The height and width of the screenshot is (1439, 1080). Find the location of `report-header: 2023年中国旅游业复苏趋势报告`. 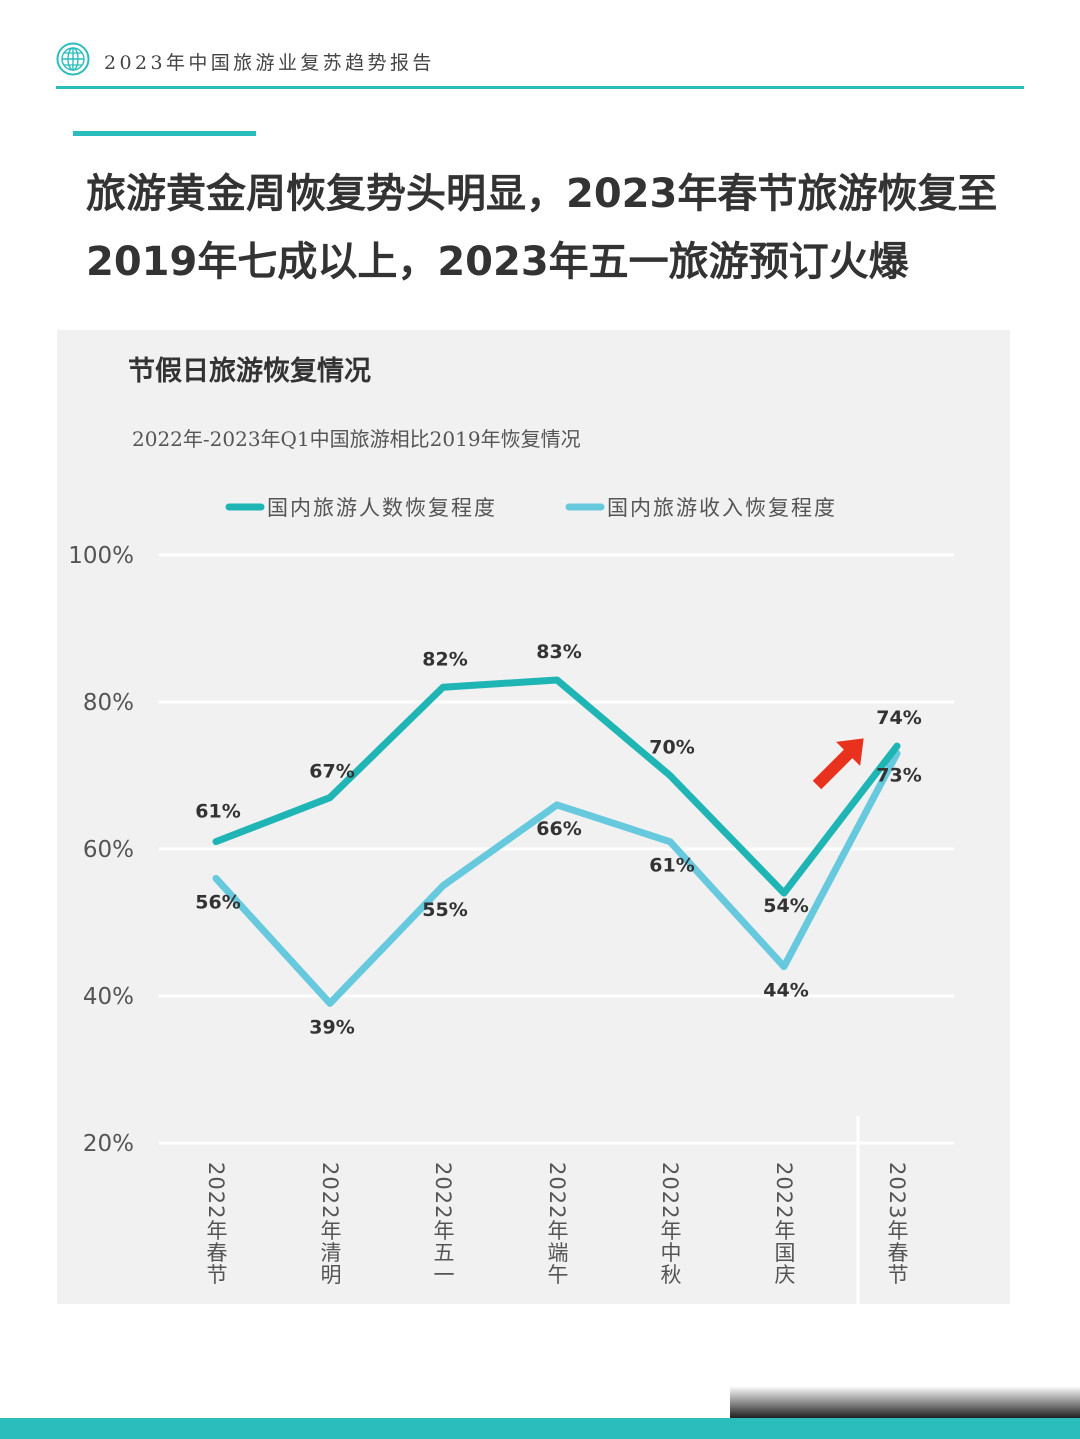

report-header: 2023年中国旅游业复苏趋势报告 is located at coordinates (541, 64).